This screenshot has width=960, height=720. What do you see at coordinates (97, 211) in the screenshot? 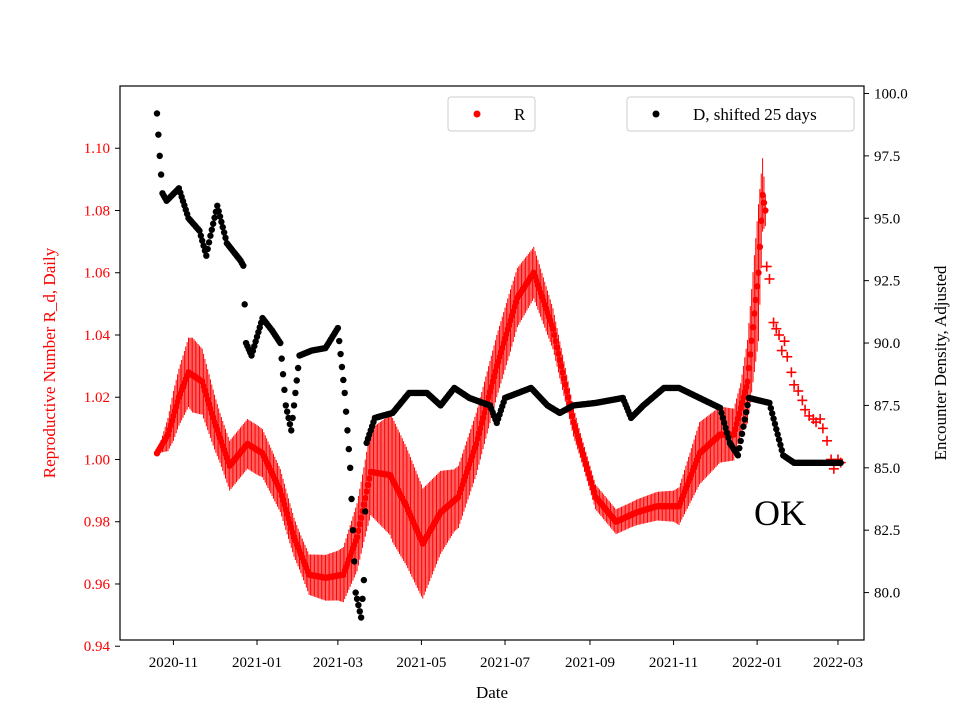
I see `y-left-tick-label: 1.08` at bounding box center [97, 211].